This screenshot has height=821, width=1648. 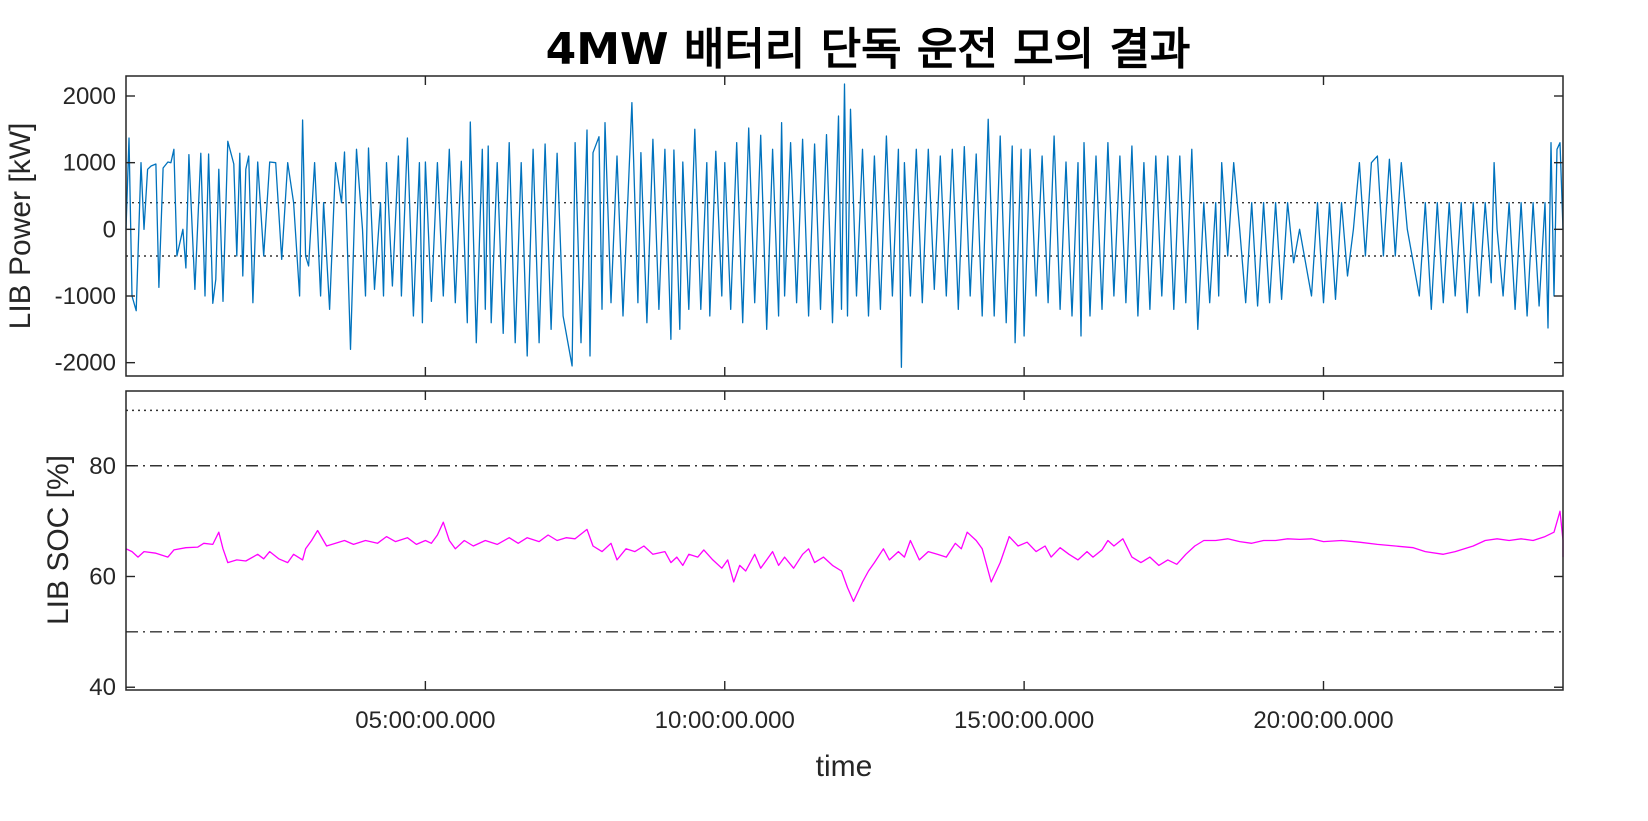 What do you see at coordinates (1024, 720) in the screenshot?
I see `x-tick-label-2: 15:00:00.000` at bounding box center [1024, 720].